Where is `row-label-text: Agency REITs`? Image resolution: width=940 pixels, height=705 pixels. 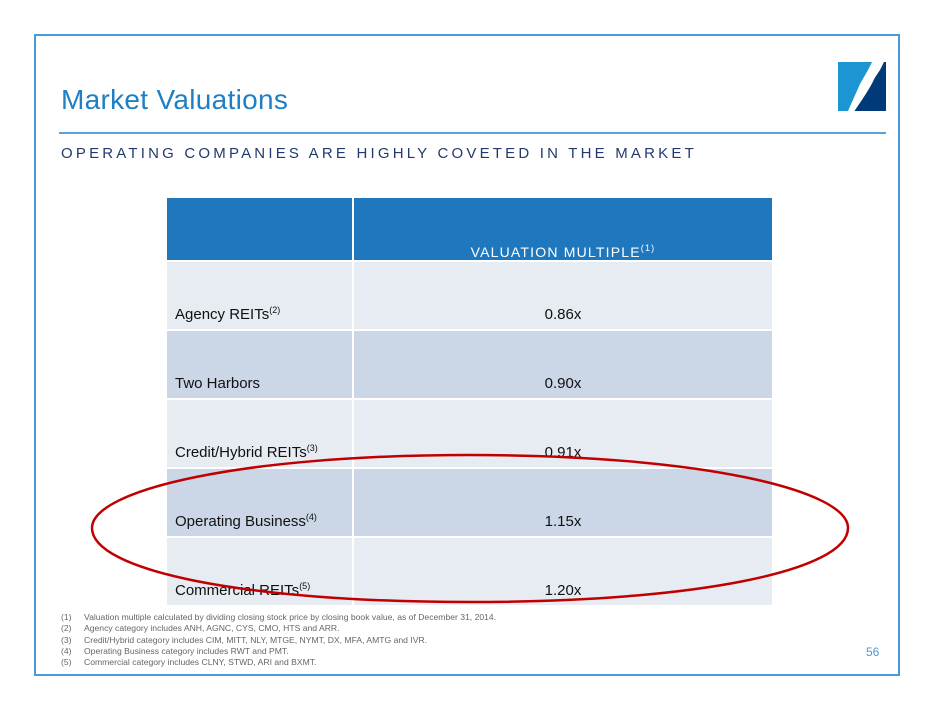 row-label-text: Agency REITs is located at coordinates (222, 314).